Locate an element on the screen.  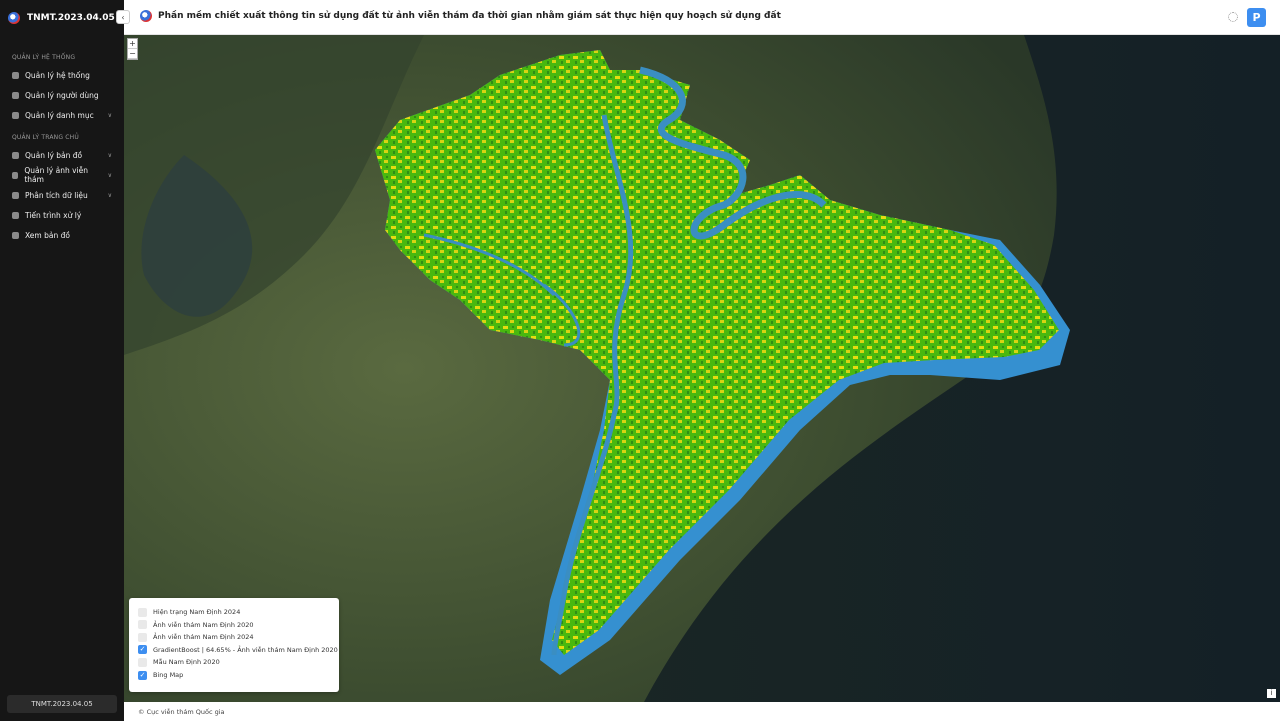
layer-label: Hiện trạng Nam Định 2024 is located at coordinates (197, 612).